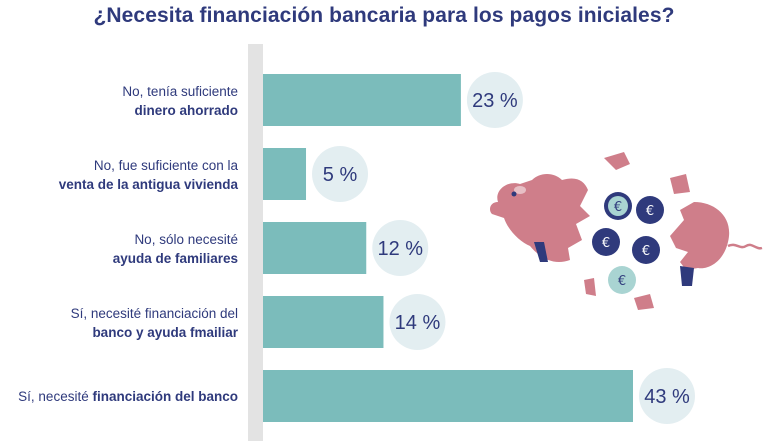  I want to click on category-label-line: No, fue suficiente con la, so click(165, 165).